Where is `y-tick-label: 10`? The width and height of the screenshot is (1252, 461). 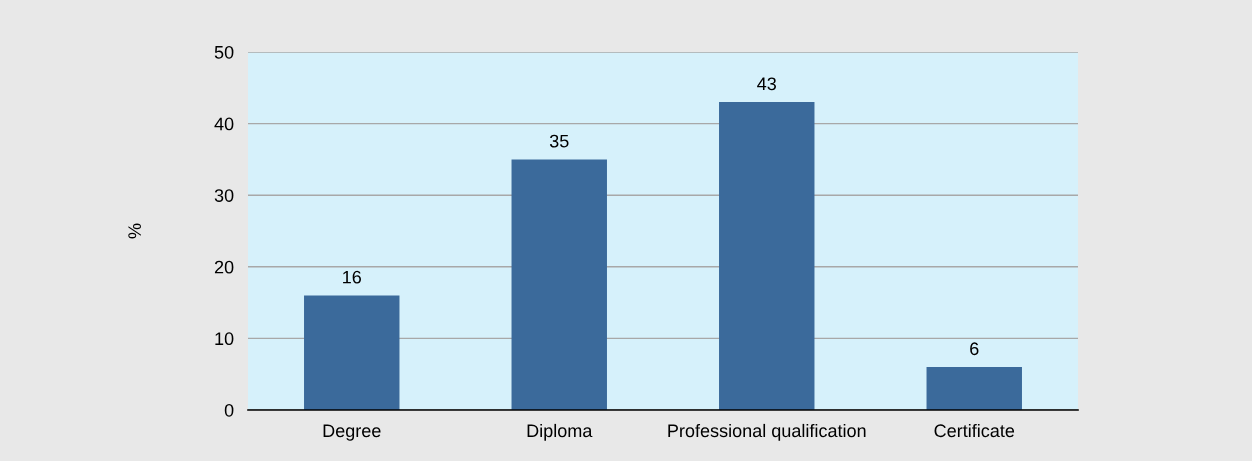
y-tick-label: 10 is located at coordinates (224, 339).